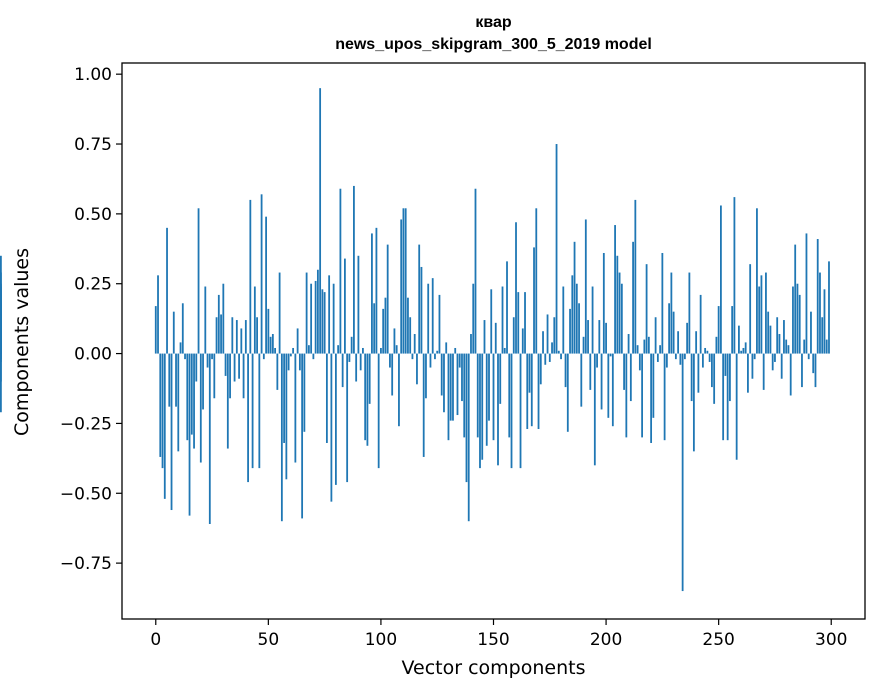  Describe the element at coordinates (93, 75) in the screenshot. I see `y-tick-label: 1.00` at that location.